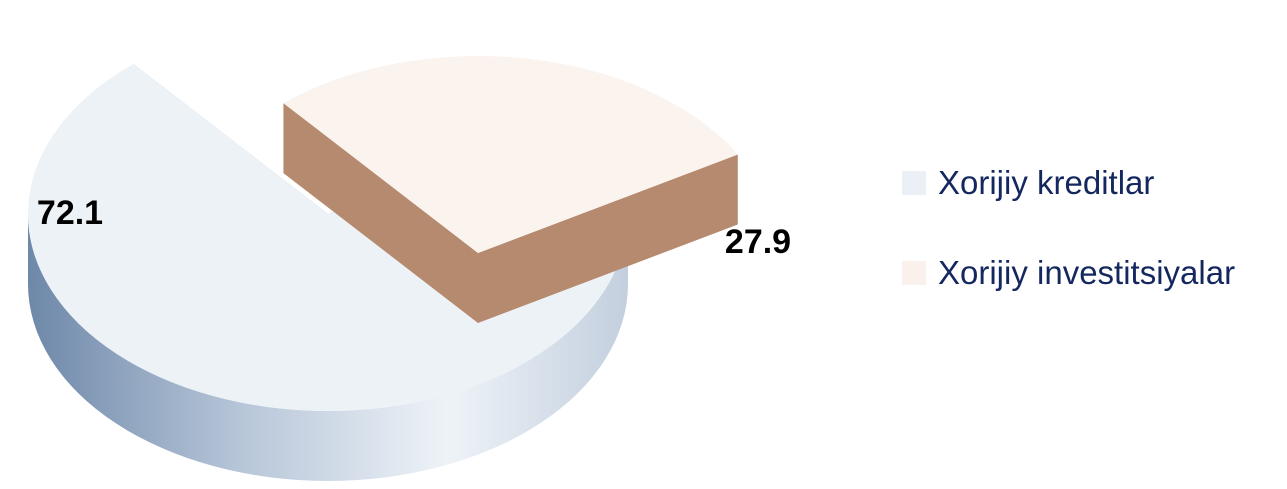  Describe the element at coordinates (914, 183) in the screenshot. I see `legend-swatch-kreditlar` at that location.